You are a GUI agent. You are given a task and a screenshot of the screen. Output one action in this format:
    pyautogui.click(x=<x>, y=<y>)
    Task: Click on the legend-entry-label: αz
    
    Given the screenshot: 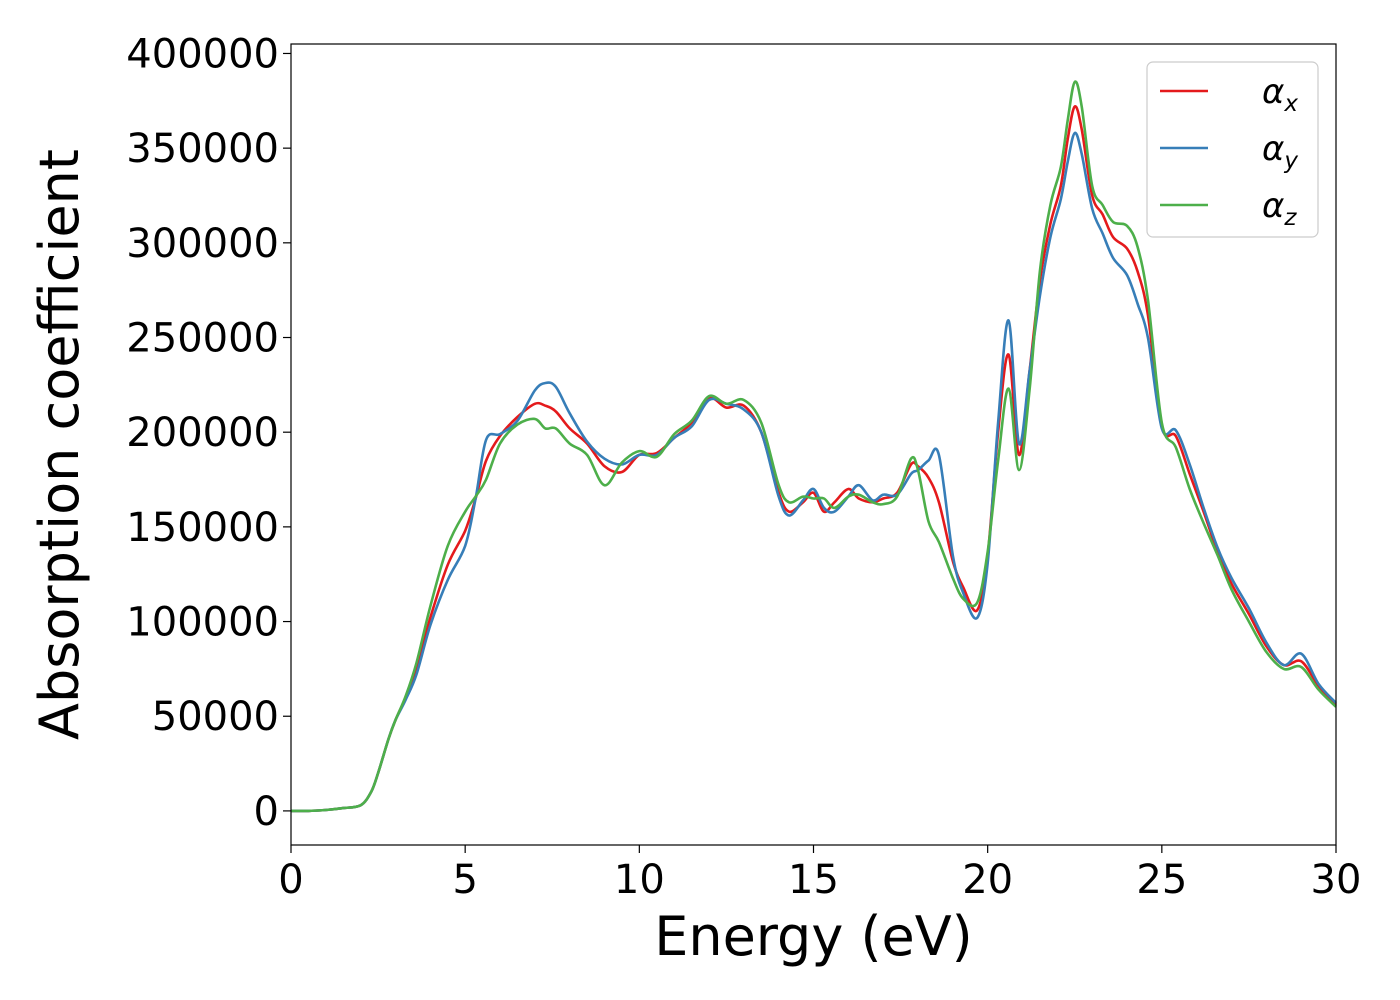 What is the action you would take?
    pyautogui.click(x=1279, y=208)
    